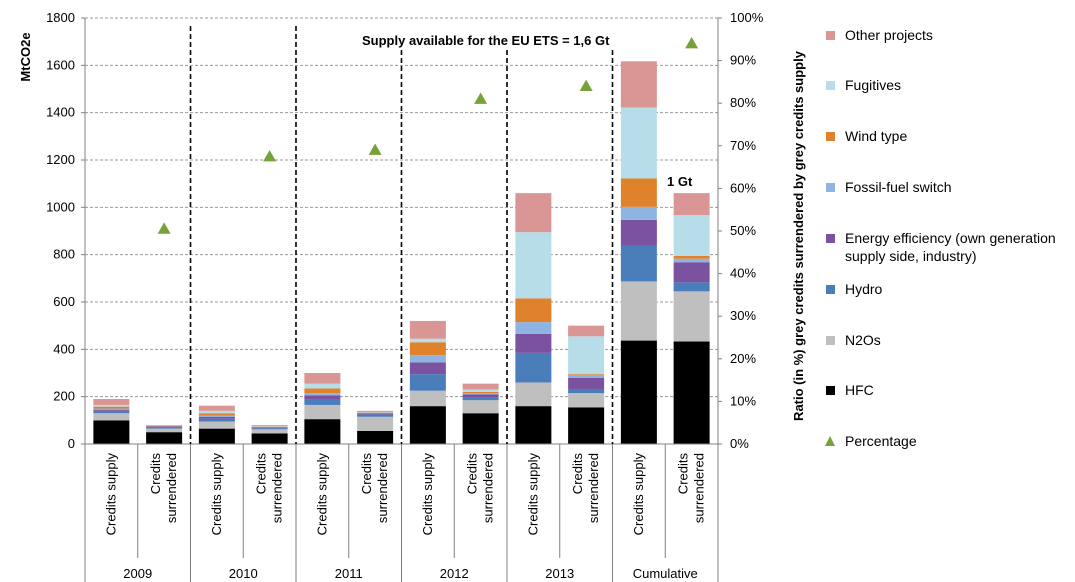  What do you see at coordinates (60, 17) in the screenshot?
I see `left-tick-label: 1800` at bounding box center [60, 17].